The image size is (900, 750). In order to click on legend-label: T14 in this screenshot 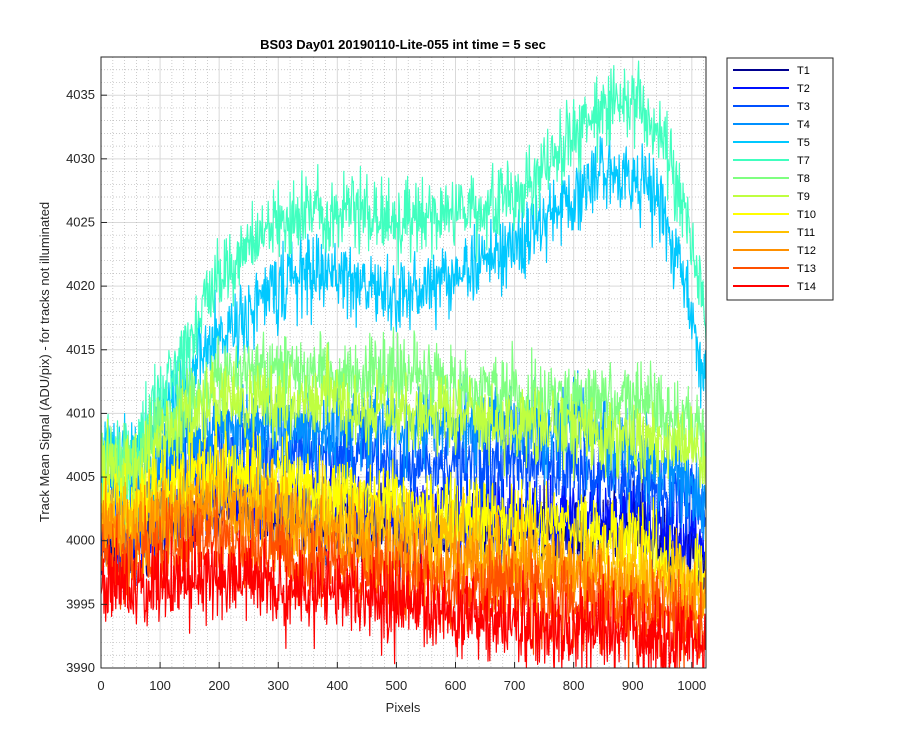, I will do `click(806, 287)`.